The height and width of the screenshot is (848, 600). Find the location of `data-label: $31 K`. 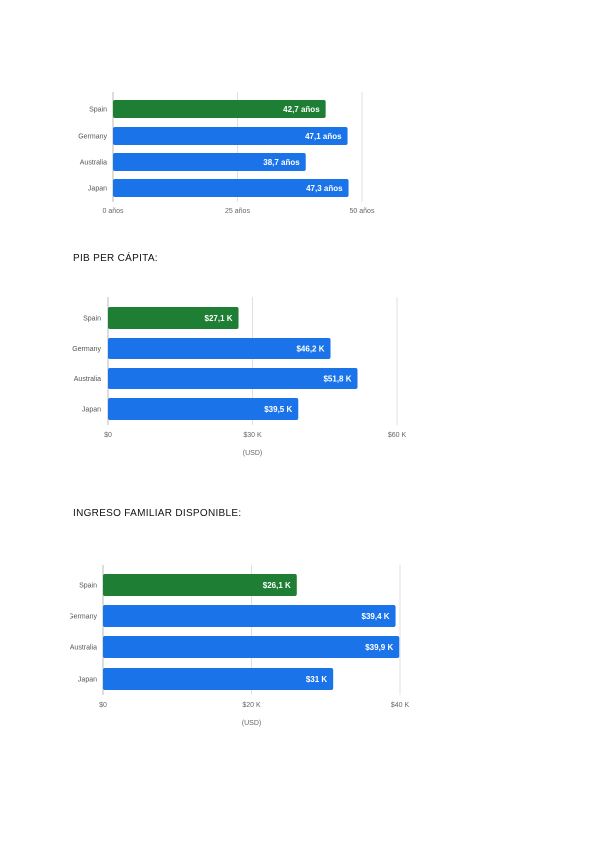

data-label: $31 K is located at coordinates (317, 679).